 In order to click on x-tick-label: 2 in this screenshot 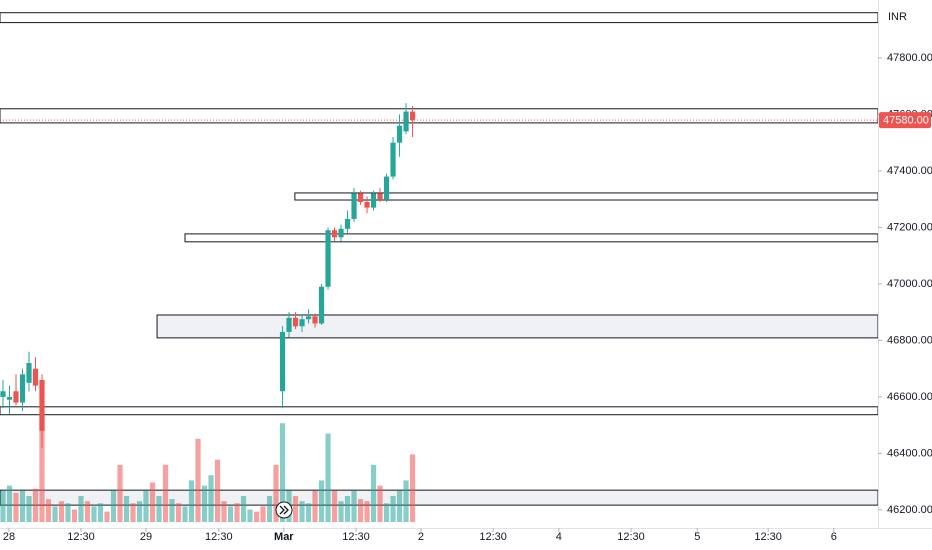, I will do `click(421, 537)`.